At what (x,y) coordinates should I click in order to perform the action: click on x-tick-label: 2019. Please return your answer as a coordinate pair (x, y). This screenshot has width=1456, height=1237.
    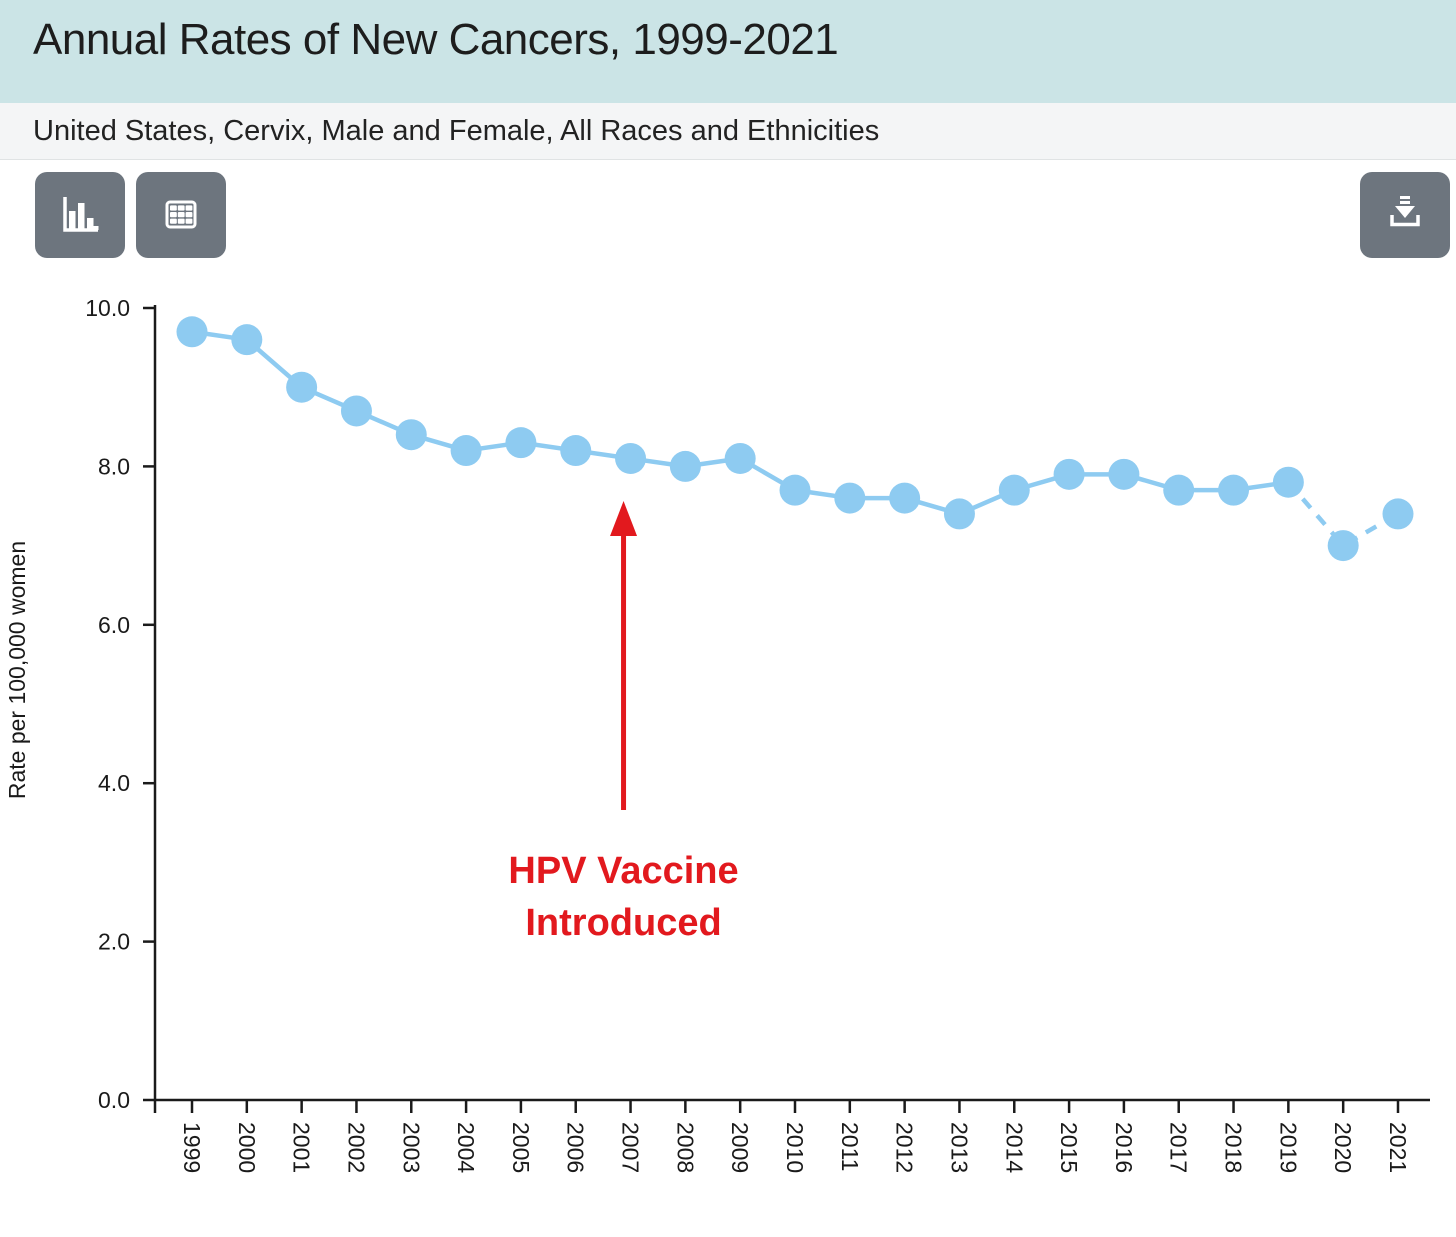
    Looking at the image, I should click on (1288, 1147).